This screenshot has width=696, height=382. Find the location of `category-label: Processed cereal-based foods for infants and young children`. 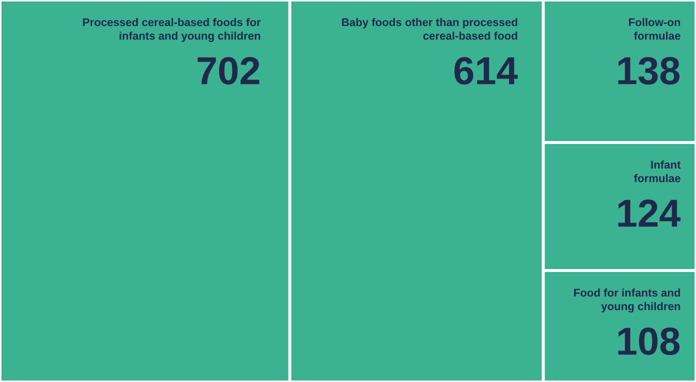

category-label: Processed cereal-based foods for infants and young children is located at coordinates (172, 30).